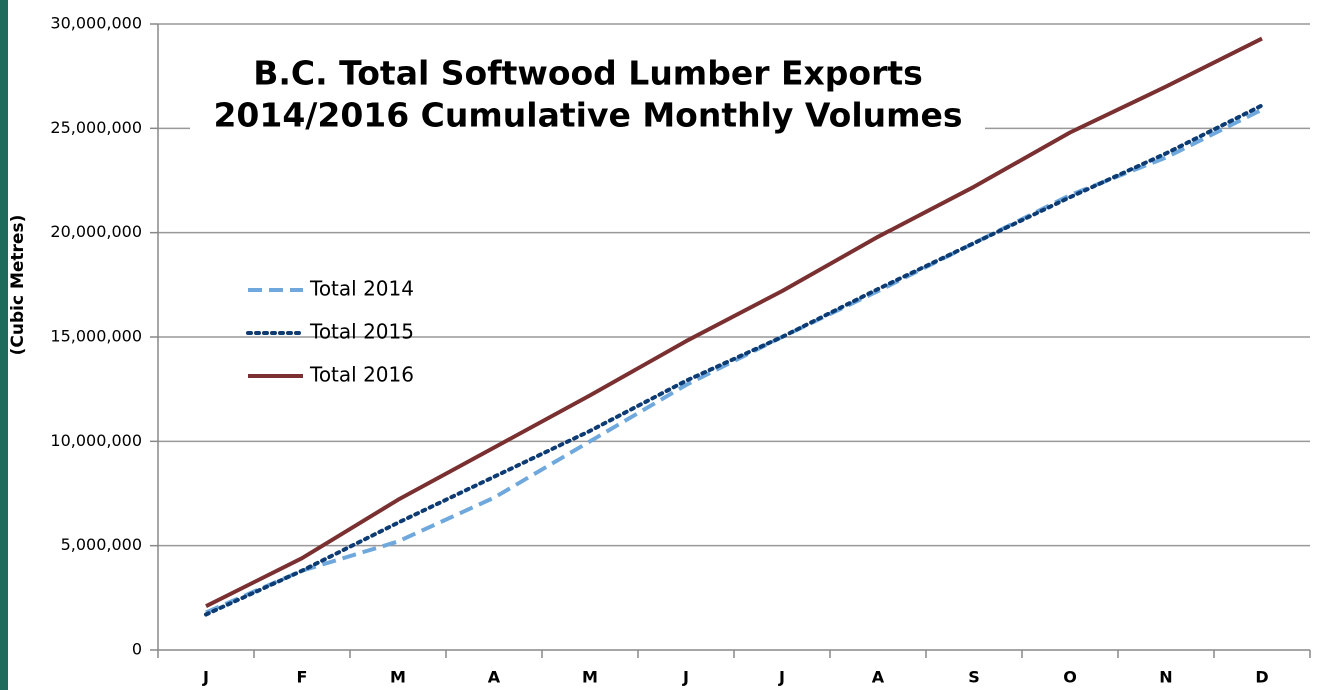 The image size is (1325, 690). What do you see at coordinates (1070, 677) in the screenshot?
I see `x-tick-label: O` at bounding box center [1070, 677].